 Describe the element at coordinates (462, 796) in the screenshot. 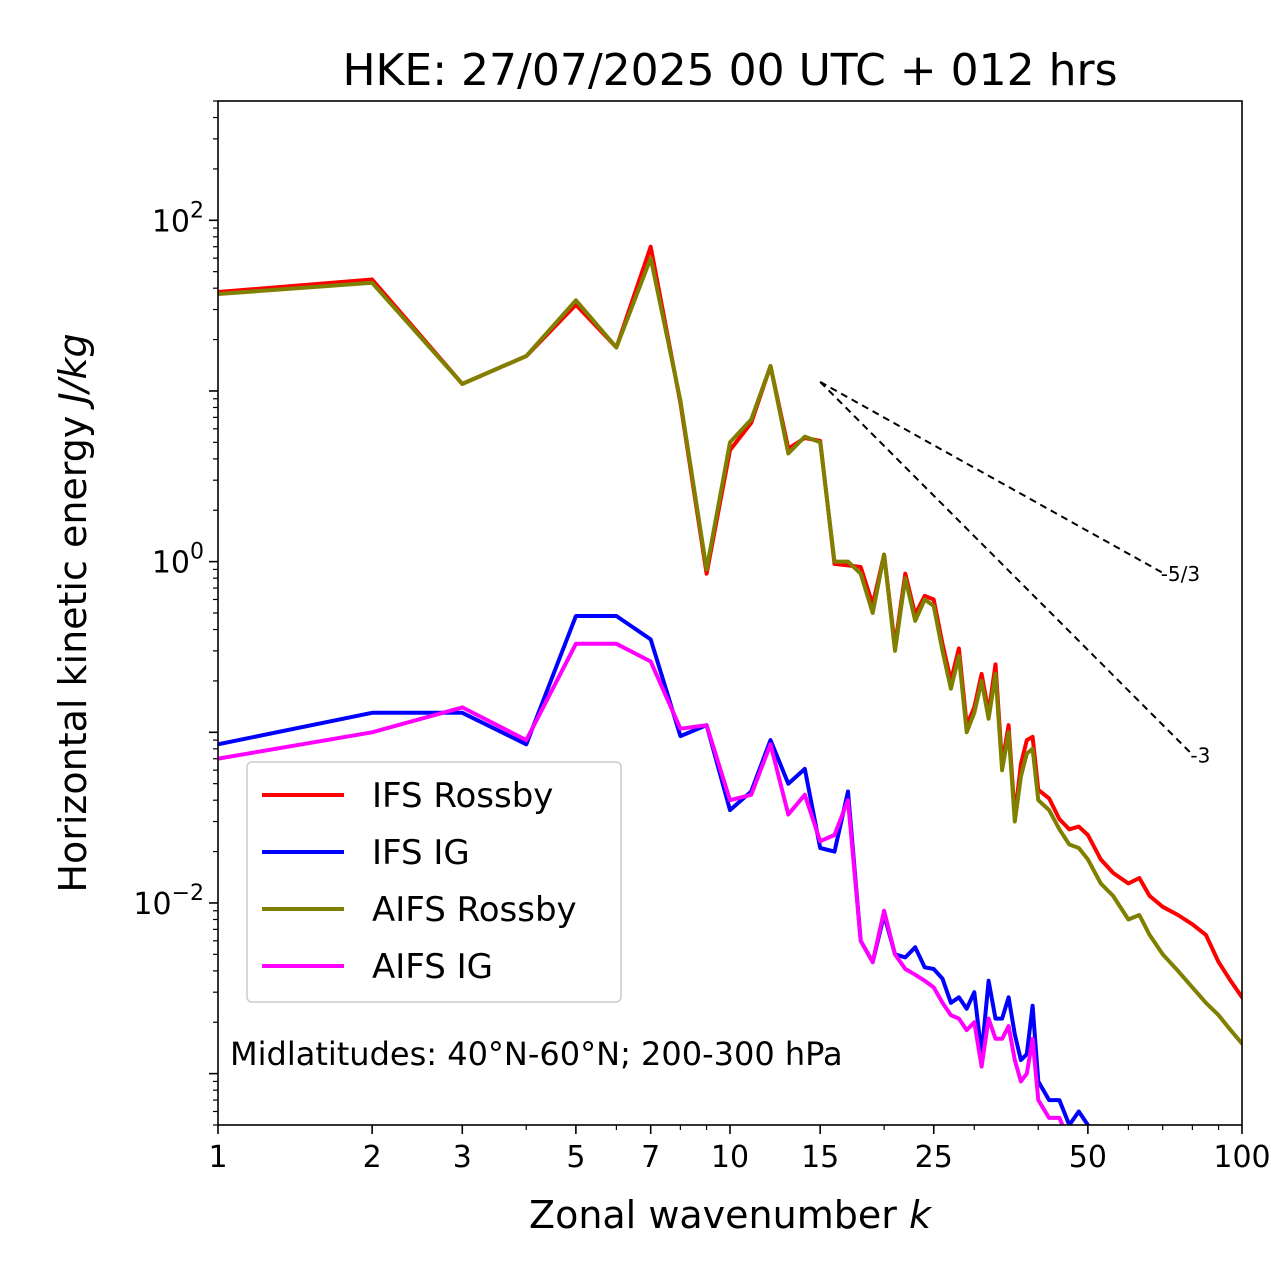

I see `legend-label-ifs-rossby: IFS Rossby` at that location.